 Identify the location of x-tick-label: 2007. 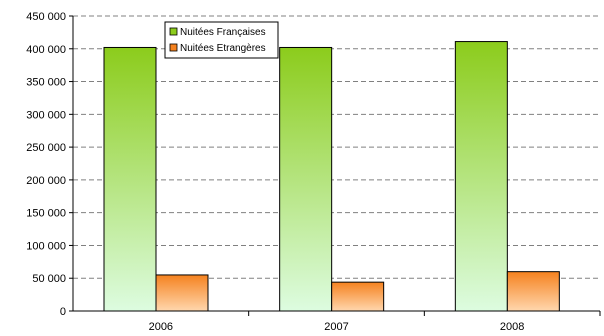
(336, 327).